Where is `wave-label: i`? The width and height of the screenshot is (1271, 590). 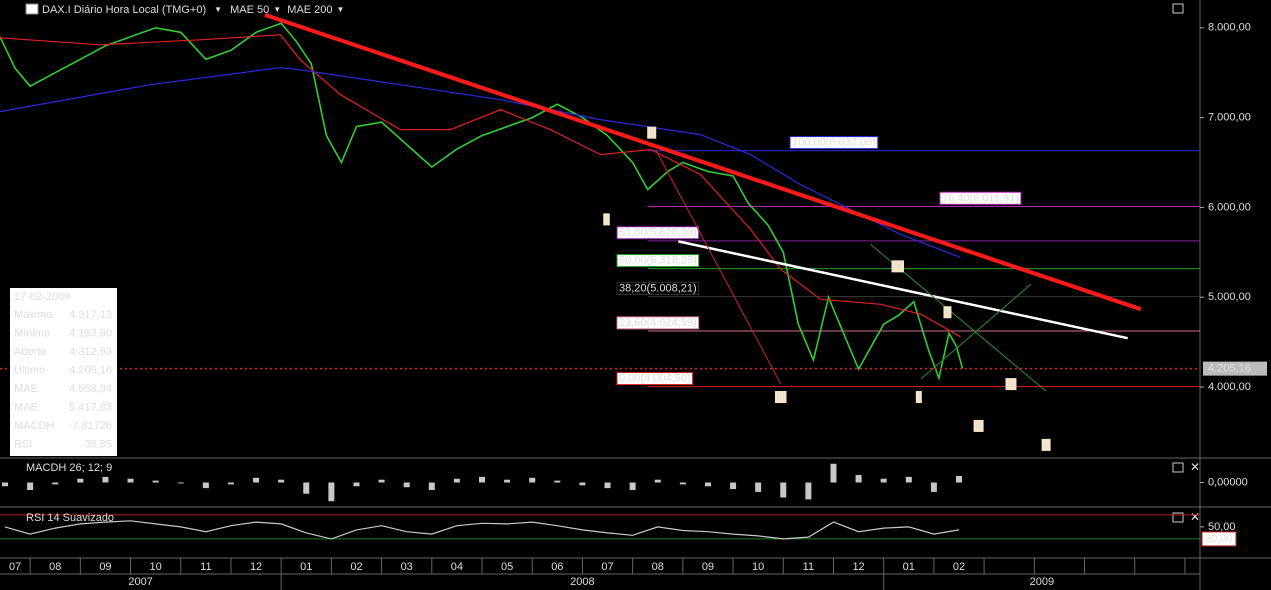 wave-label: i is located at coordinates (919, 396).